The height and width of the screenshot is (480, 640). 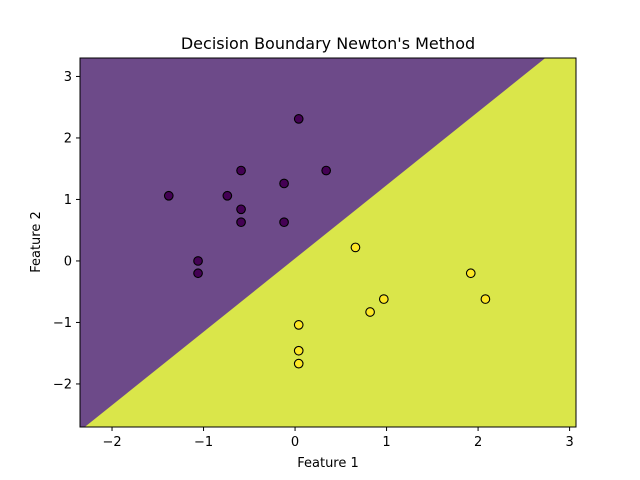 I want to click on y-axis: −2 −1 0 1 2 3, so click(x=66, y=231).